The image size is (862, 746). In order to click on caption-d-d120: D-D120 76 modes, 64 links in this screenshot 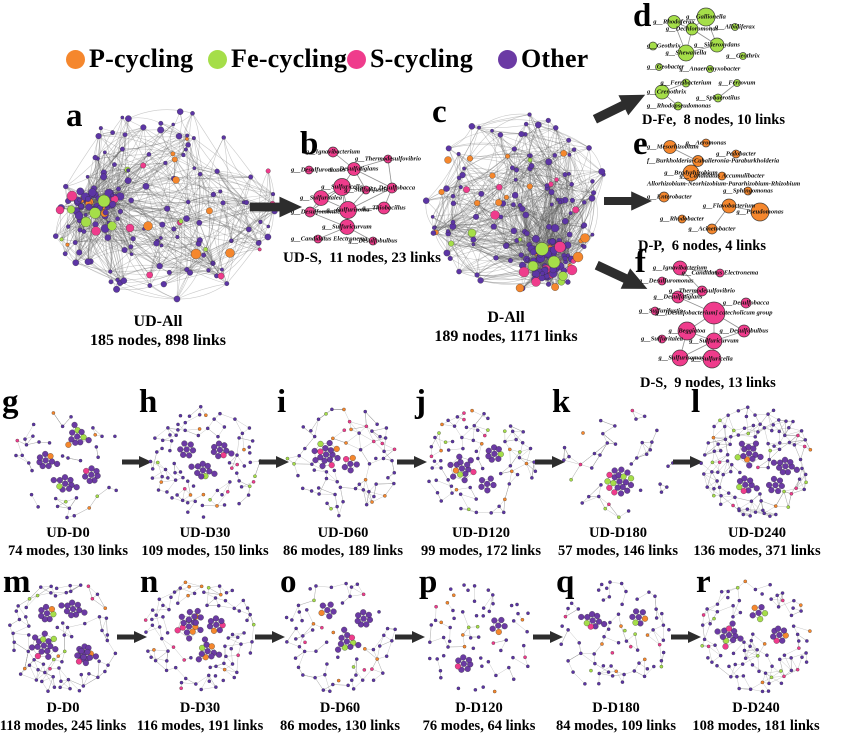, I will do `click(479, 717)`.